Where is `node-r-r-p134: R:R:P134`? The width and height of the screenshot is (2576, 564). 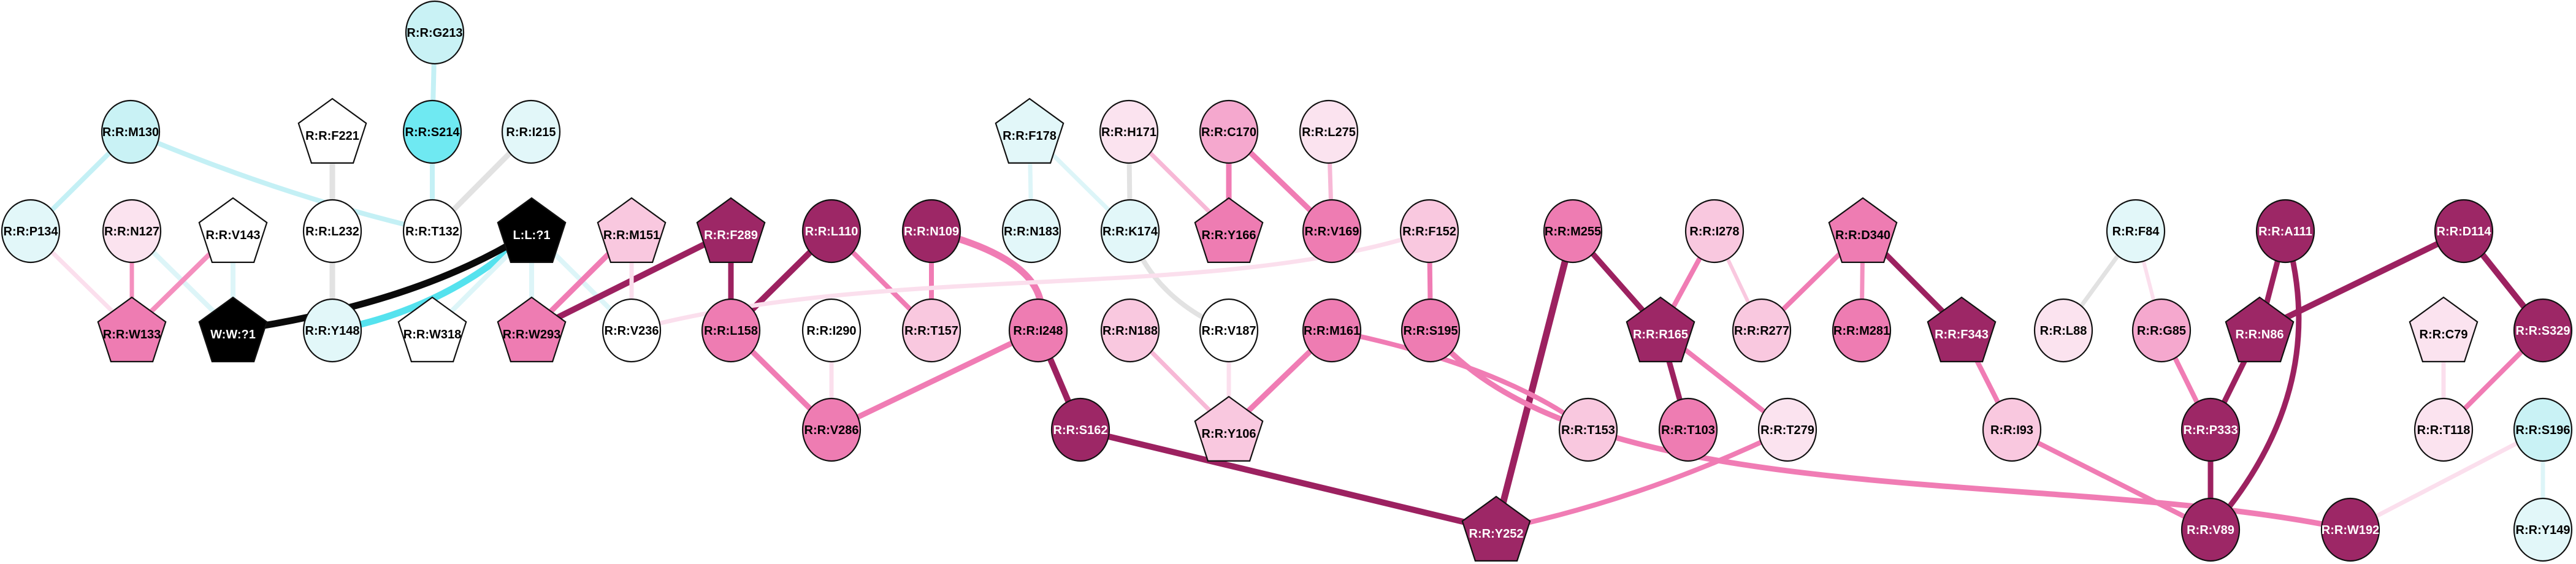
node-r-r-p134: R:R:P134 is located at coordinates (31, 231).